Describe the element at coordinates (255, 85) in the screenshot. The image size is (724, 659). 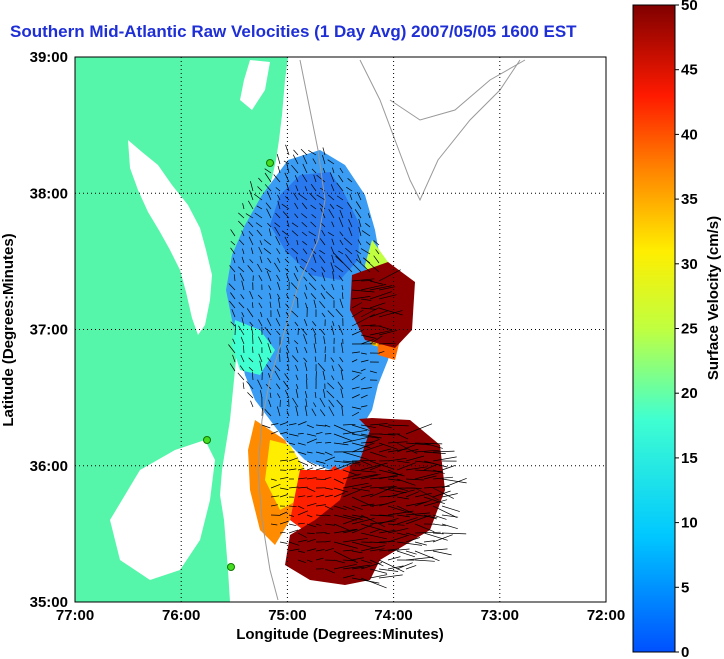
I see `delaware-bay` at that location.